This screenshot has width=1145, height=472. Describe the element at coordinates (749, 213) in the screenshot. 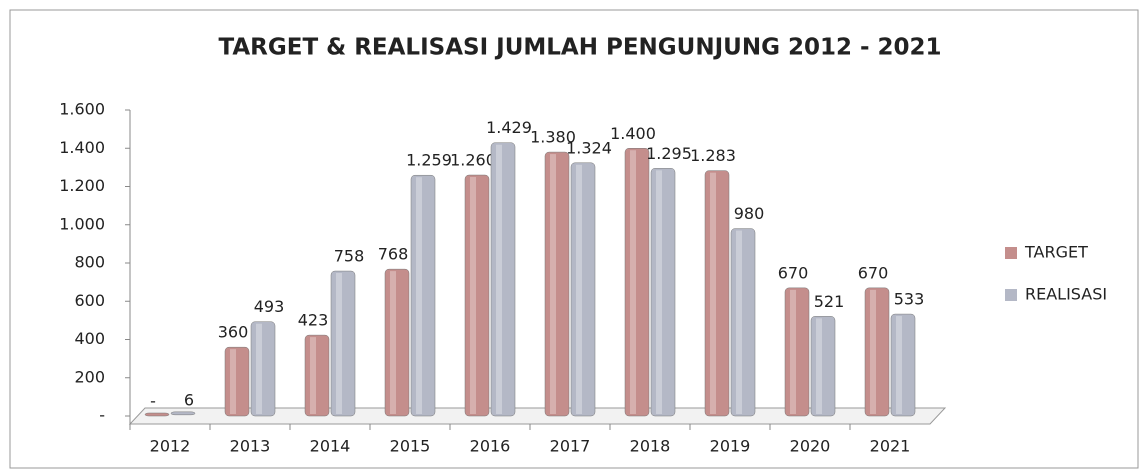

I see `data-label: 980` at that location.